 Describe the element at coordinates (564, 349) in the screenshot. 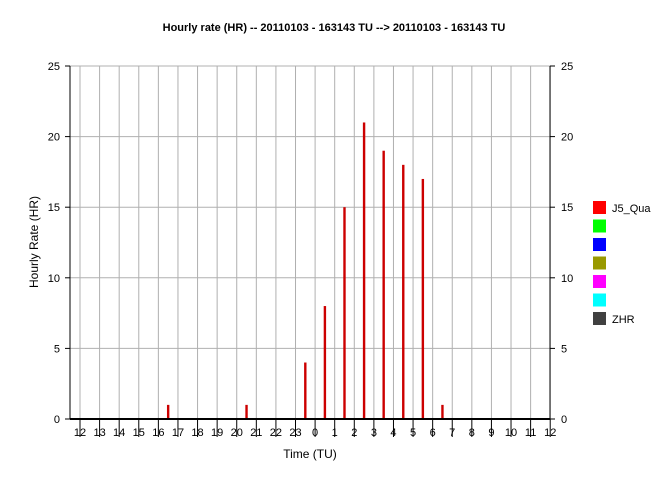

I see `y-tick-label-right: 5` at that location.